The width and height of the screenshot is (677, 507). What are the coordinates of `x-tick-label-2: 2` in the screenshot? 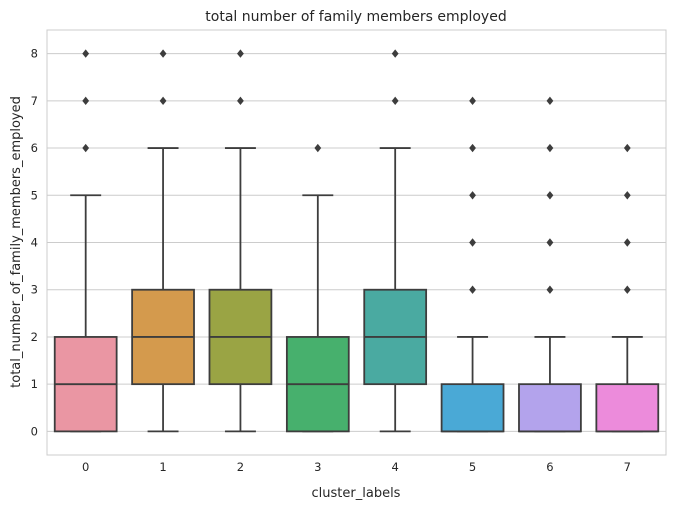 It's located at (240, 467).